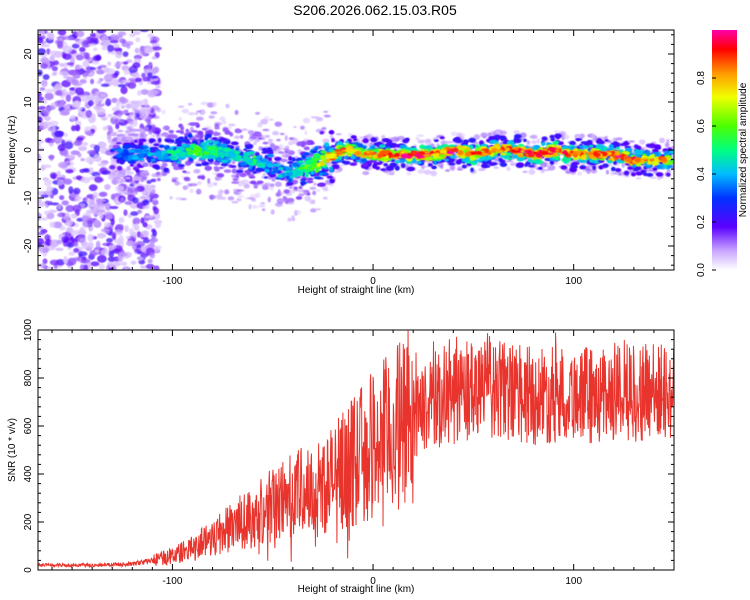  Describe the element at coordinates (28, 473) in the screenshot. I see `snr-y-tick-label: 400` at that location.